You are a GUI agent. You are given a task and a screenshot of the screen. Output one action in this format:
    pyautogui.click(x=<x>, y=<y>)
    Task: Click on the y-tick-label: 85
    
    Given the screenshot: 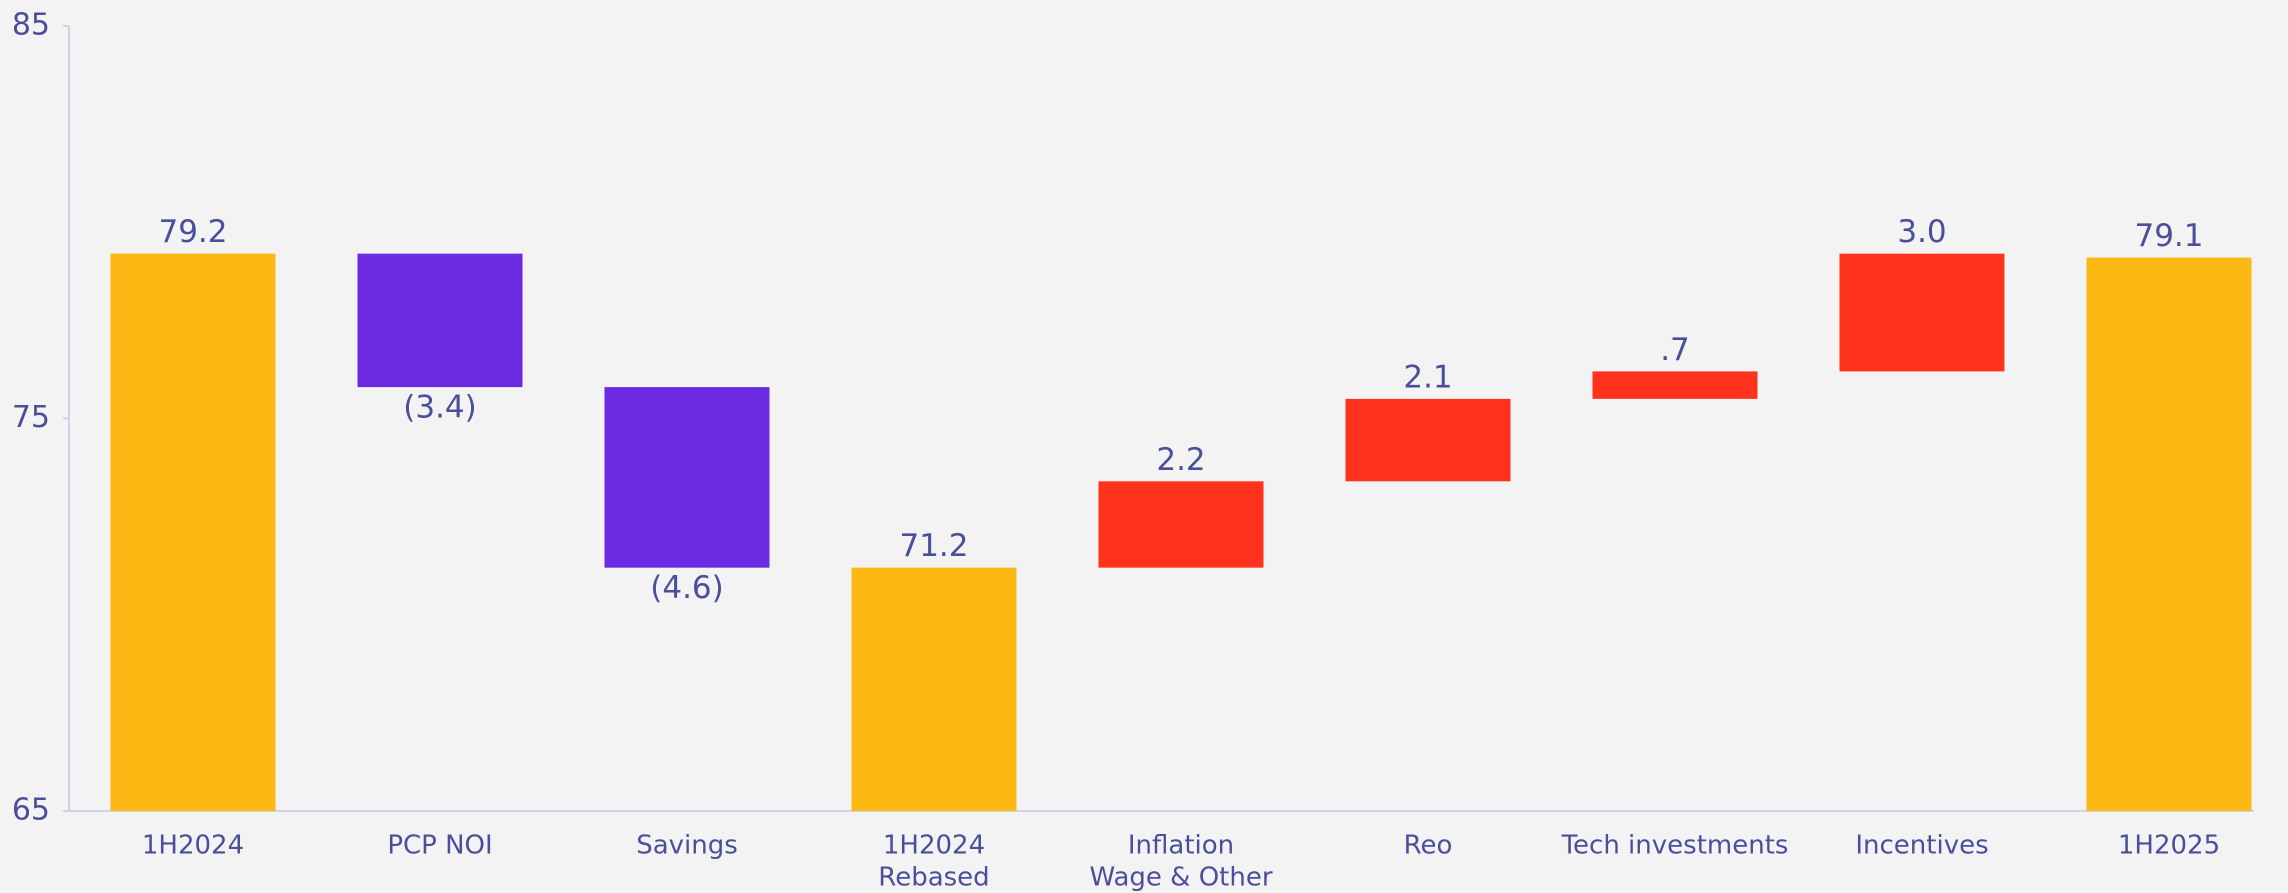 What is the action you would take?
    pyautogui.click(x=31, y=25)
    